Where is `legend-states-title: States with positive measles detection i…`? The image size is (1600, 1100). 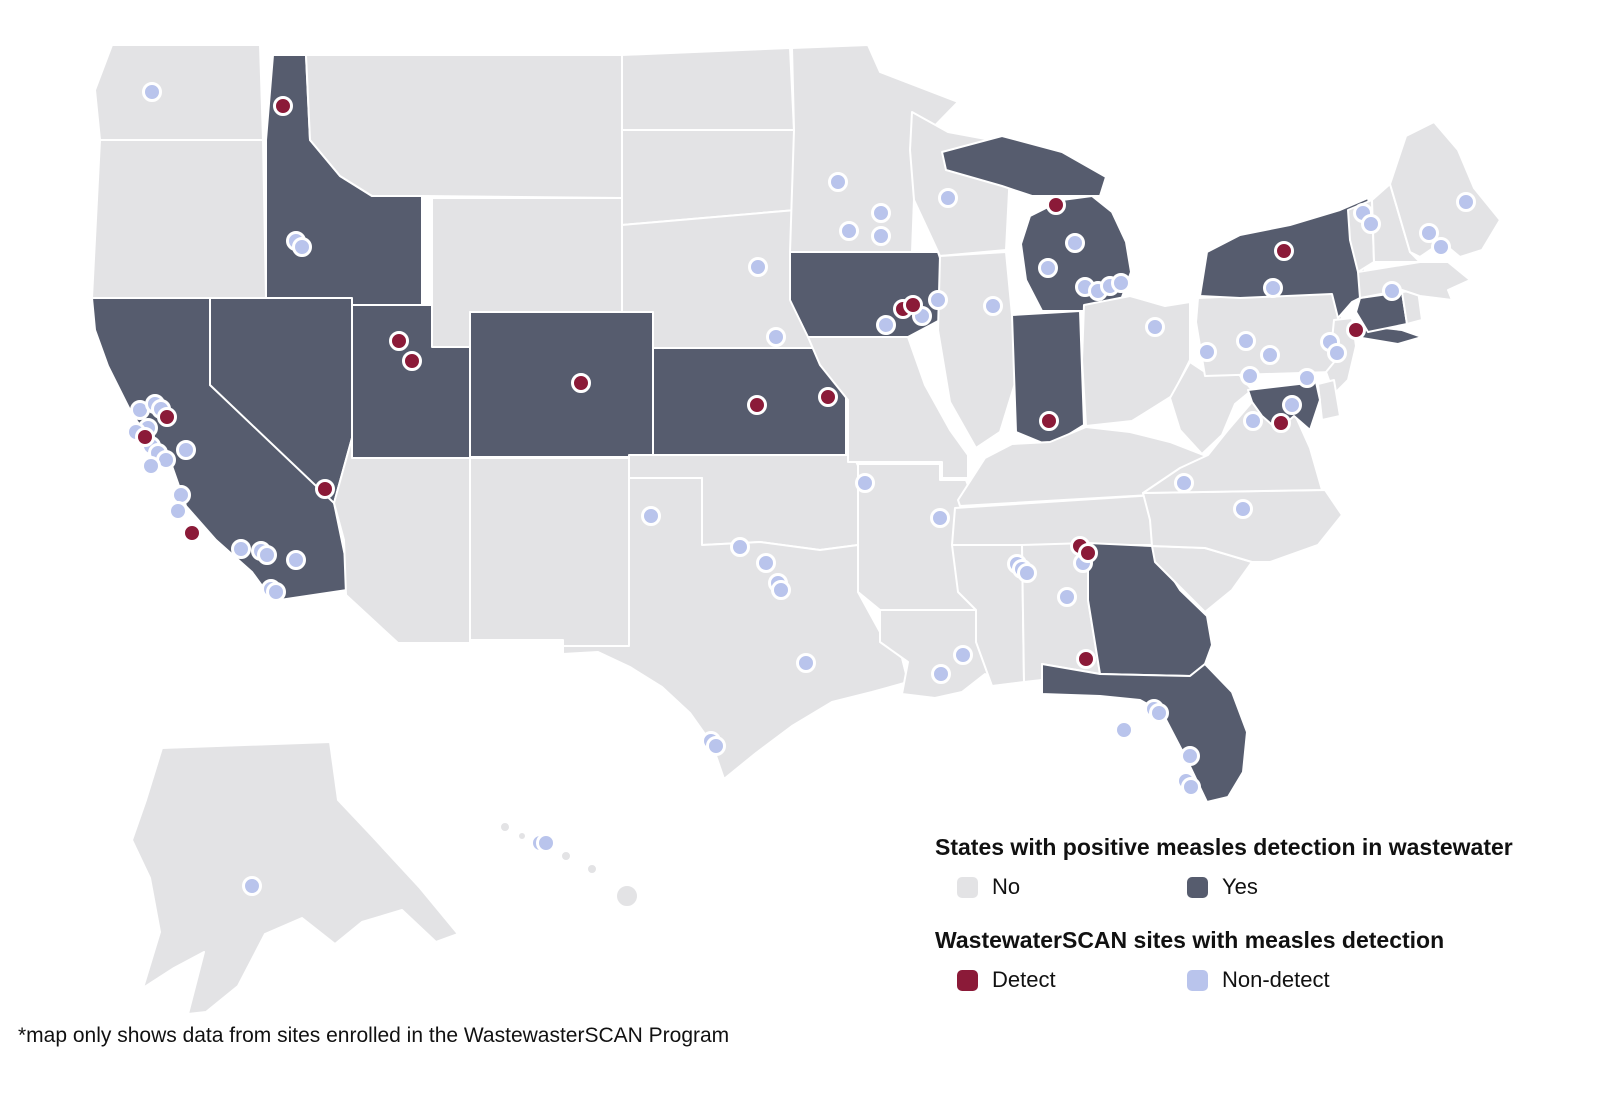 legend-states-title: States with positive measles detection i… is located at coordinates (1224, 847).